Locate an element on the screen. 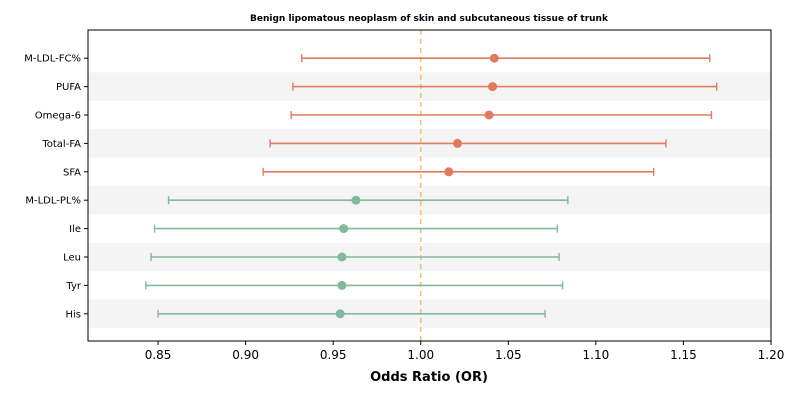 The width and height of the screenshot is (800, 404). x-tick-label: 1.20 is located at coordinates (771, 355).